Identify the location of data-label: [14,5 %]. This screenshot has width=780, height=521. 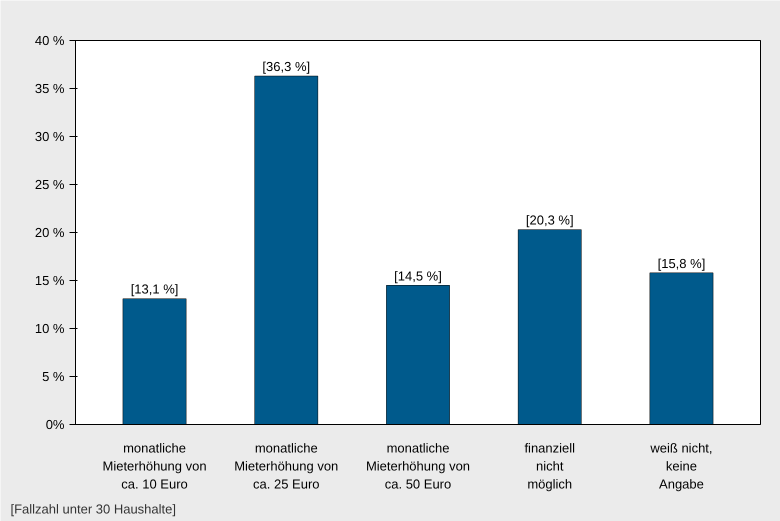
(418, 276).